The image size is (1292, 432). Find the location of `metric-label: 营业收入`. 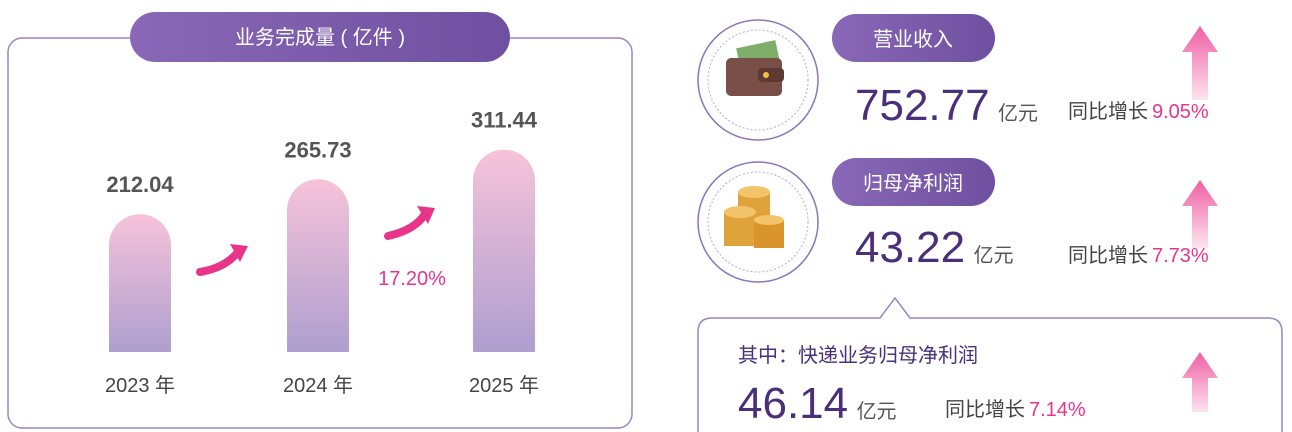

metric-label: 营业收入 is located at coordinates (913, 39).